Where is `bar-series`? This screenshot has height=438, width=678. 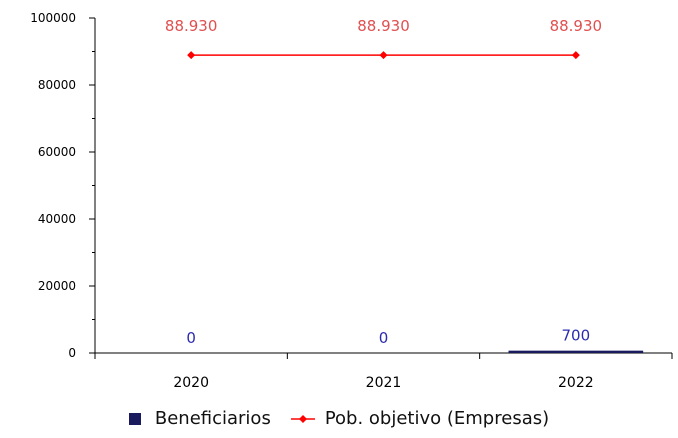 bar-series is located at coordinates (576, 351).